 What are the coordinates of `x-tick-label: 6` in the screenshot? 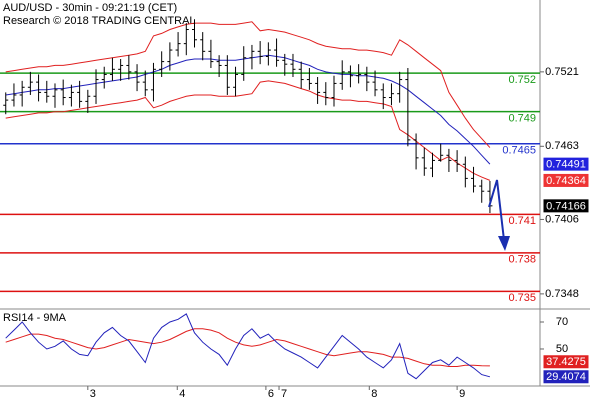 It's located at (271, 394).